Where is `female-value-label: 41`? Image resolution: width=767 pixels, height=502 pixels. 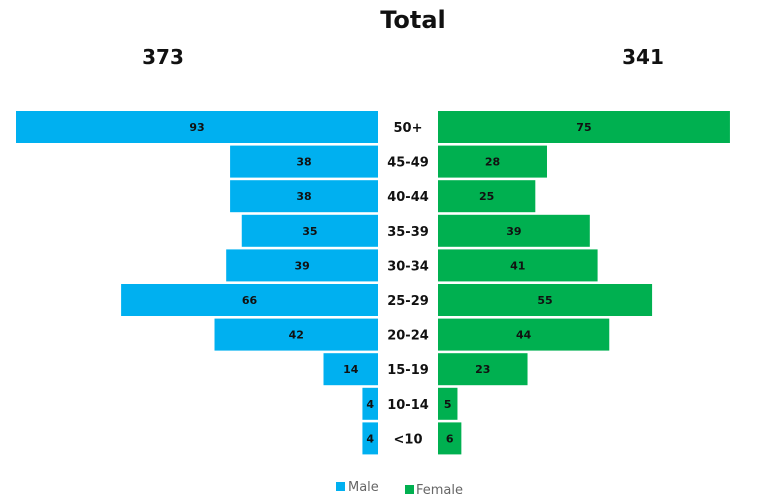 female-value-label: 41 is located at coordinates (517, 265).